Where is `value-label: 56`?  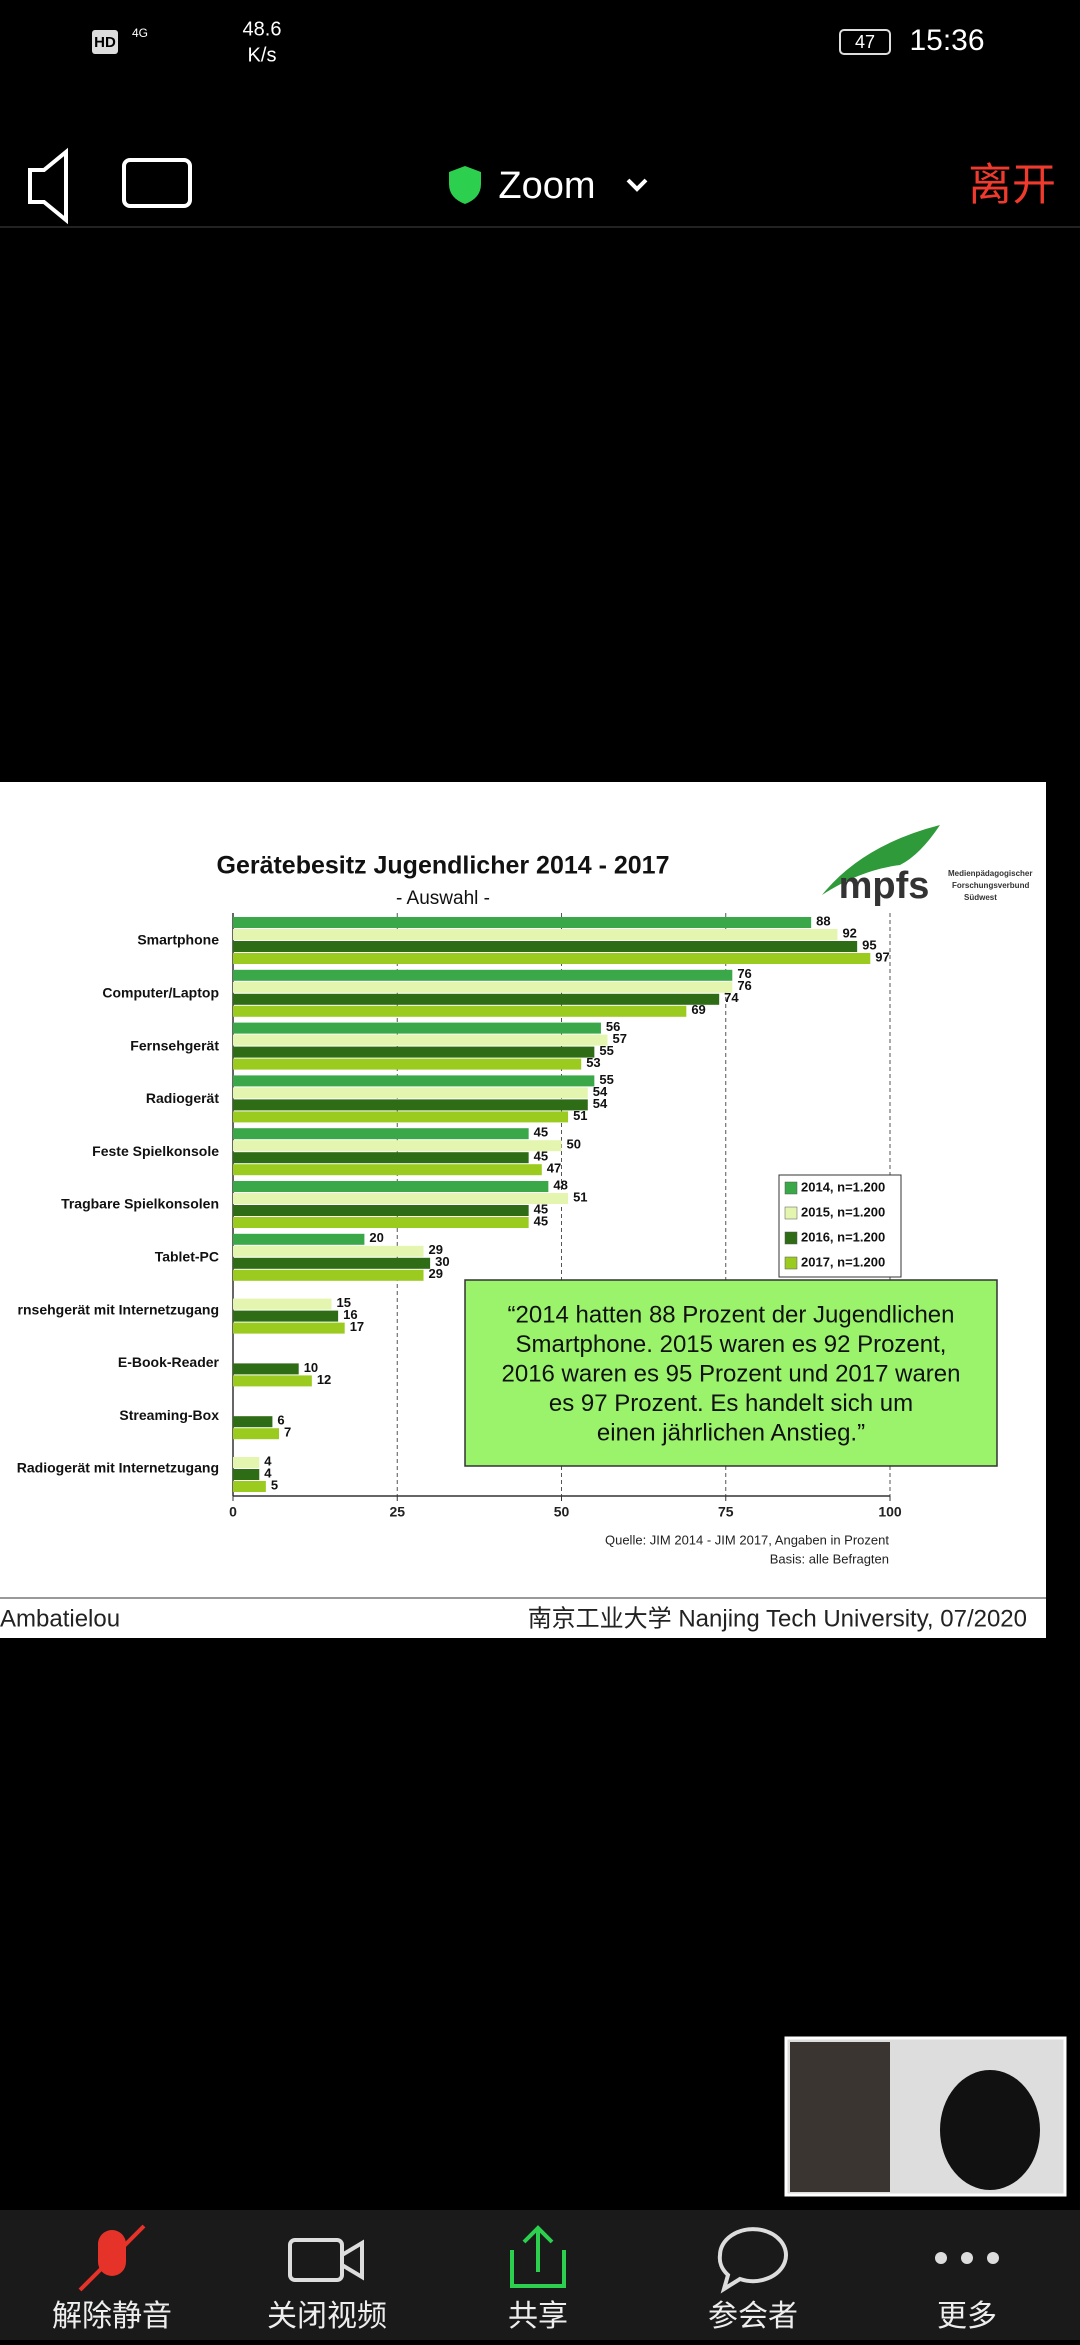 value-label: 56 is located at coordinates (613, 1026).